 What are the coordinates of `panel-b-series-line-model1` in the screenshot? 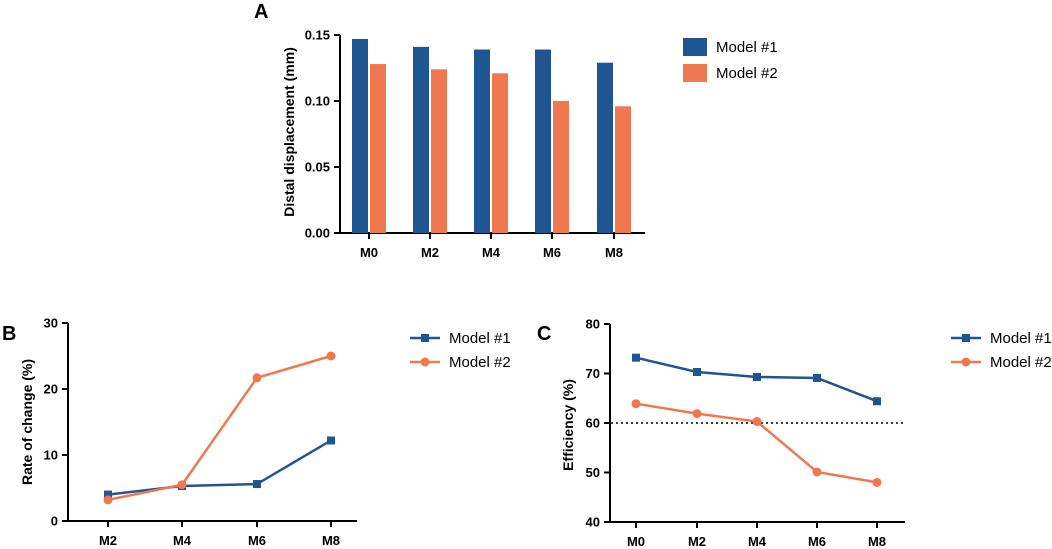 It's located at (219, 467).